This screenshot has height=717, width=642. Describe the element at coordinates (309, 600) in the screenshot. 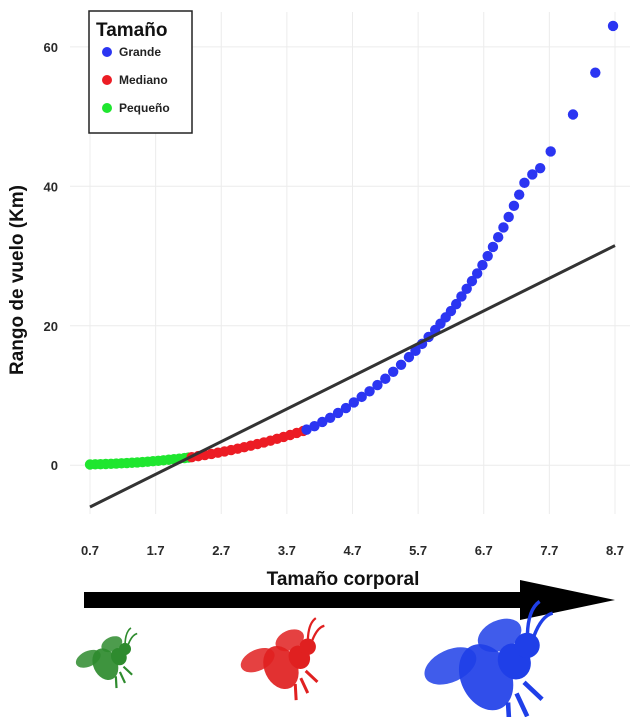

I see `arrow-shaft` at that location.